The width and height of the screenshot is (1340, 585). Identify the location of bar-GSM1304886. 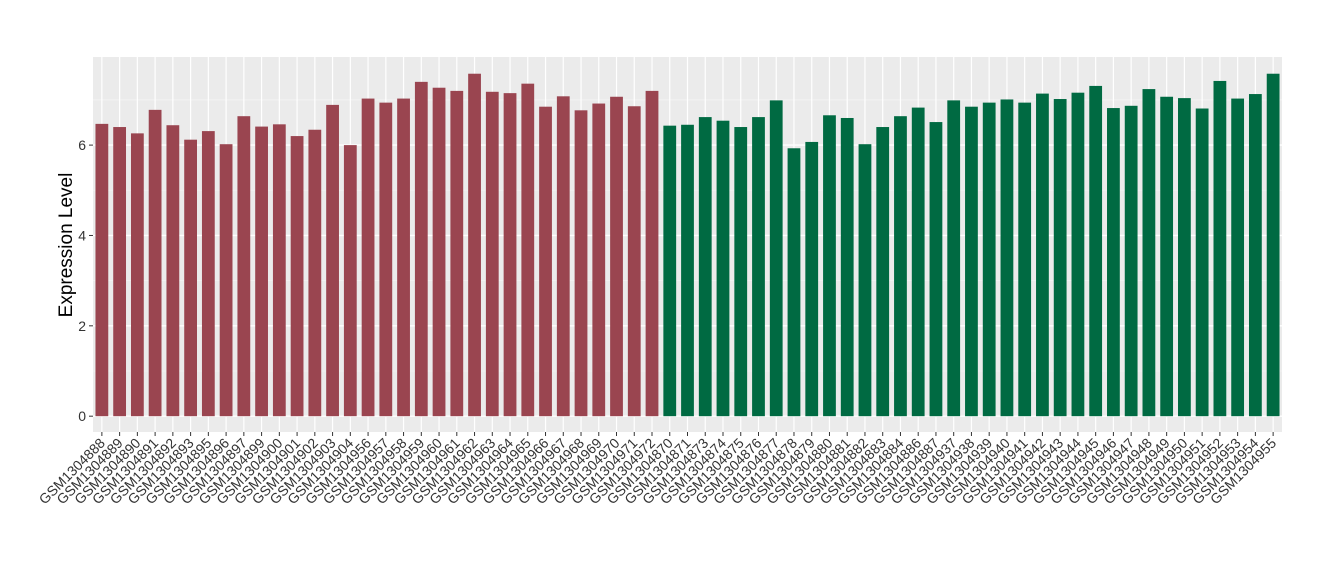
(918, 262).